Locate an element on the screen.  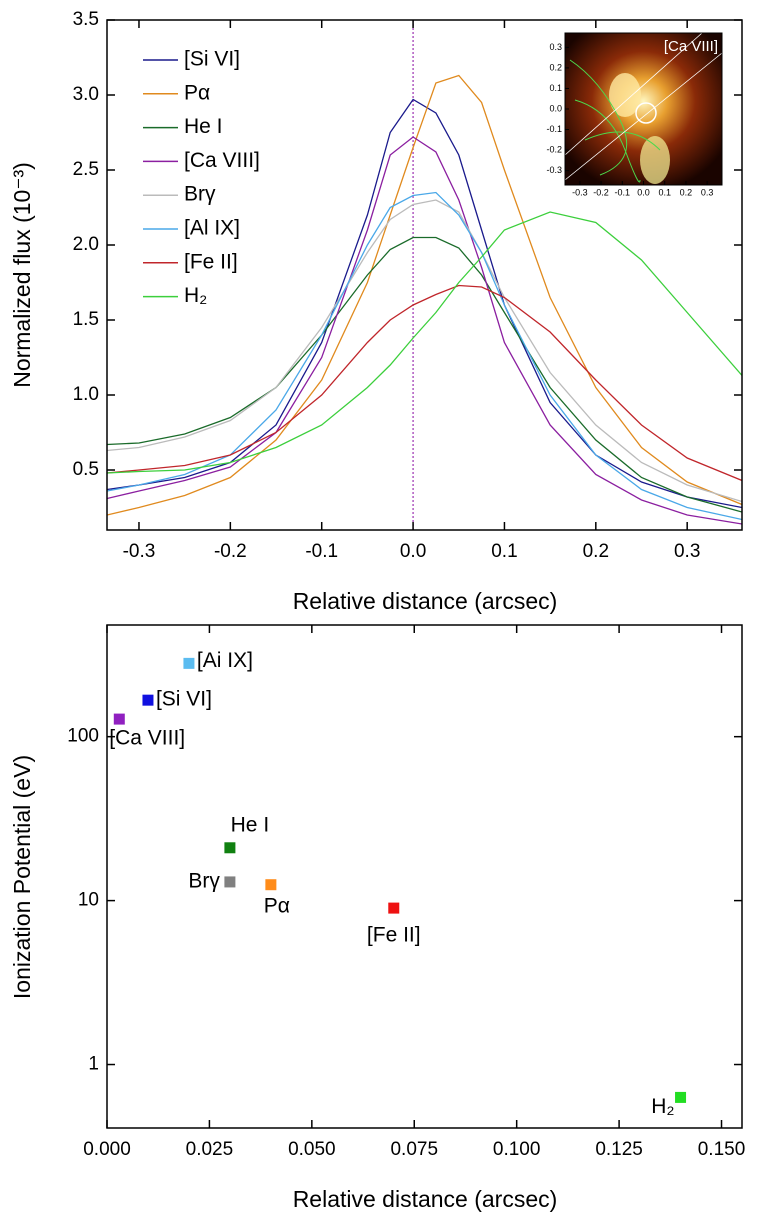
point-label: [Si VI] is located at coordinates (184, 699).